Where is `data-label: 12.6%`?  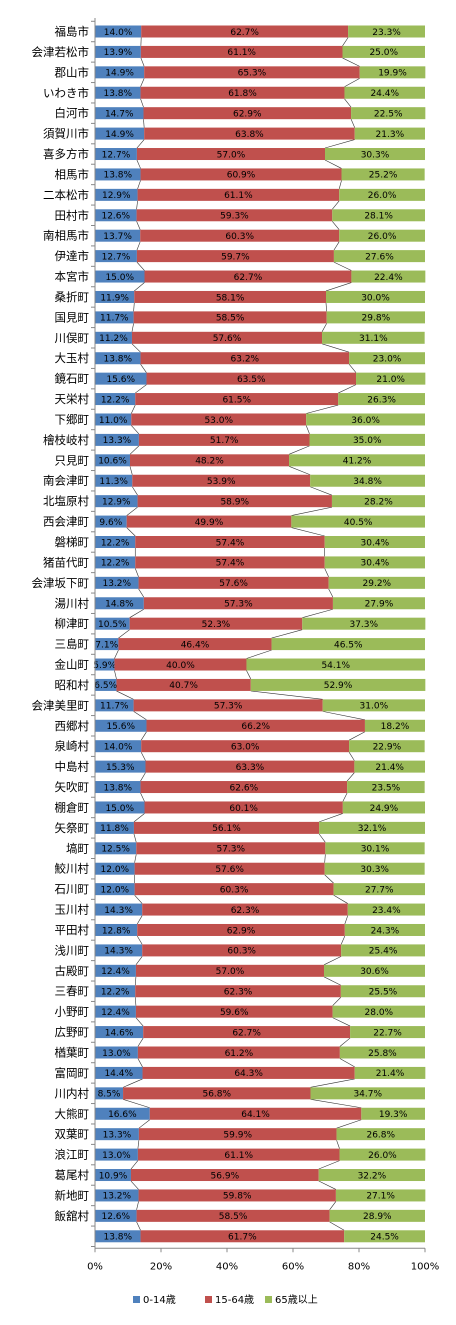 data-label: 12.6% is located at coordinates (115, 217).